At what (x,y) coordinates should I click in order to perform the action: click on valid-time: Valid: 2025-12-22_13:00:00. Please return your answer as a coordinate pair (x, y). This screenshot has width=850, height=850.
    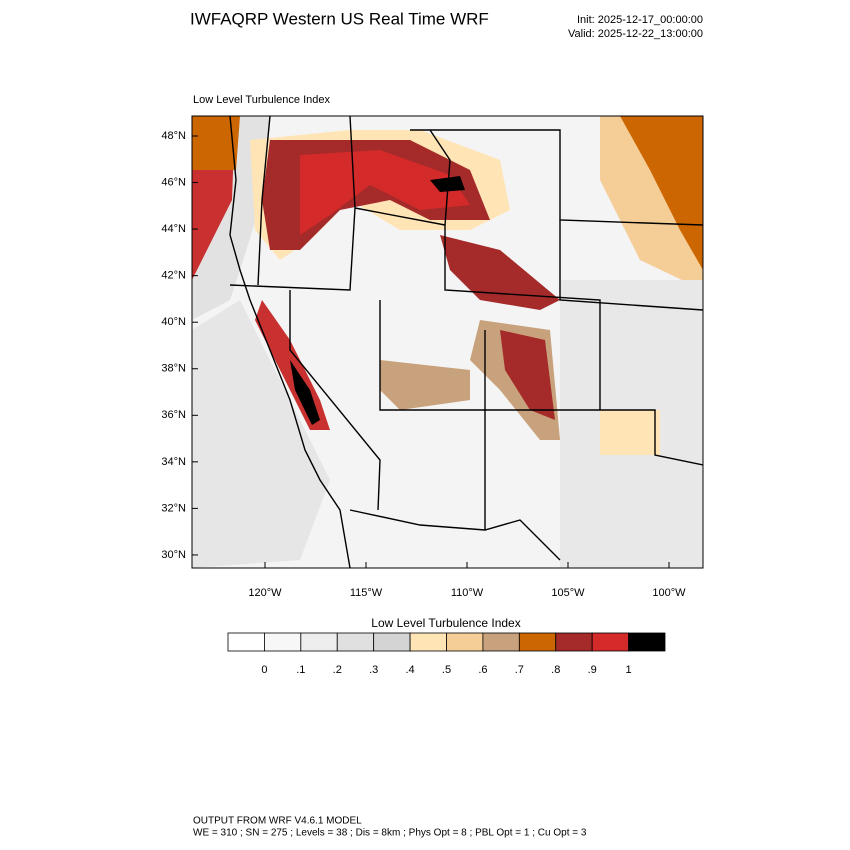
    Looking at the image, I should click on (635, 34).